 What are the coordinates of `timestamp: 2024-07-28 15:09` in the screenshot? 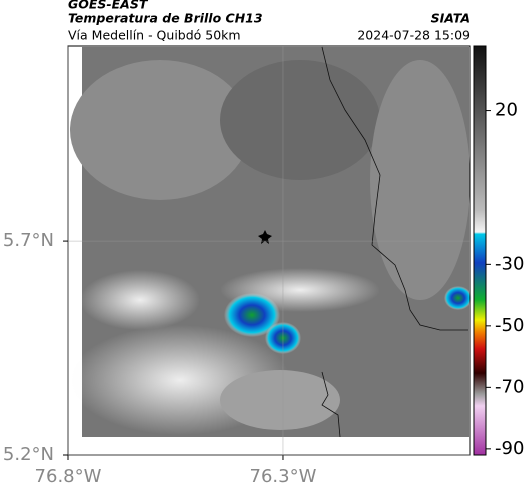 It's located at (413, 35).